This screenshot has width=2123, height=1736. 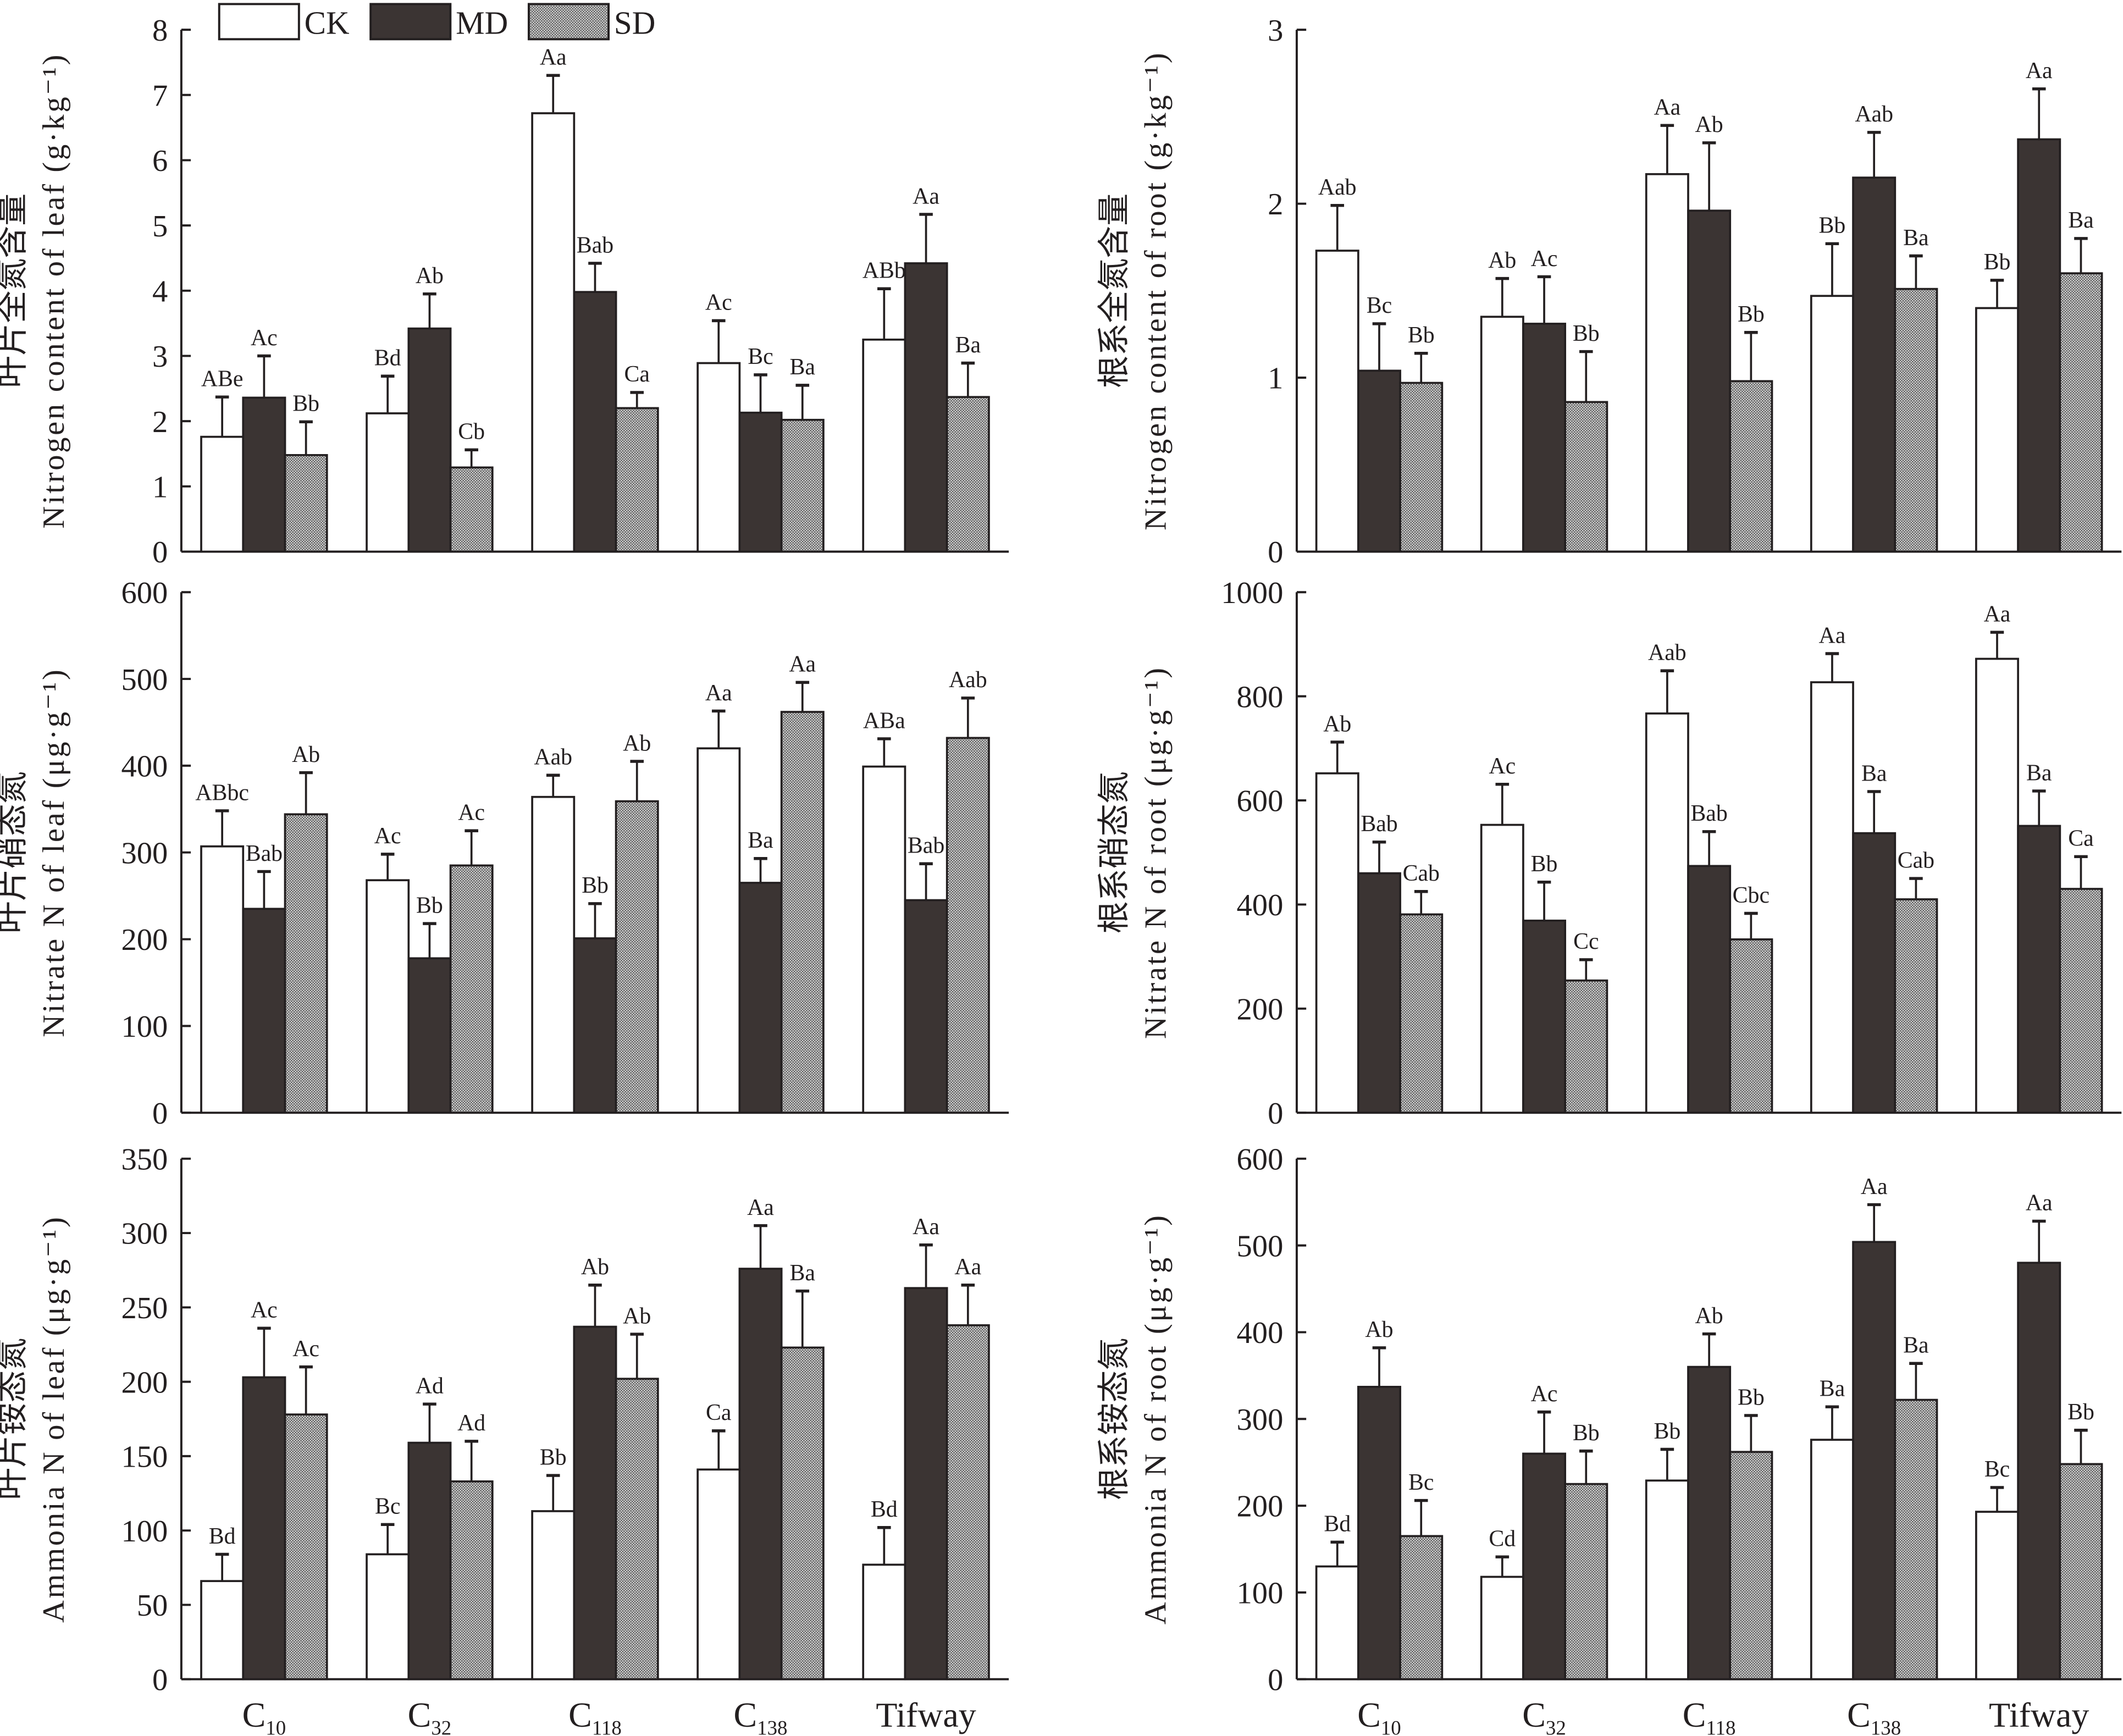 What do you see at coordinates (327, 22) in the screenshot?
I see `legend-label-ck: CK` at bounding box center [327, 22].